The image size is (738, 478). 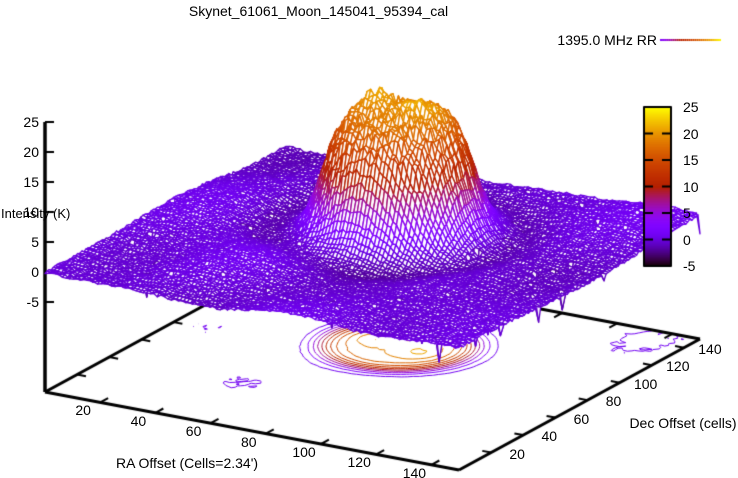 I want to click on ra-axis-tick-label: 120, so click(x=359, y=462).